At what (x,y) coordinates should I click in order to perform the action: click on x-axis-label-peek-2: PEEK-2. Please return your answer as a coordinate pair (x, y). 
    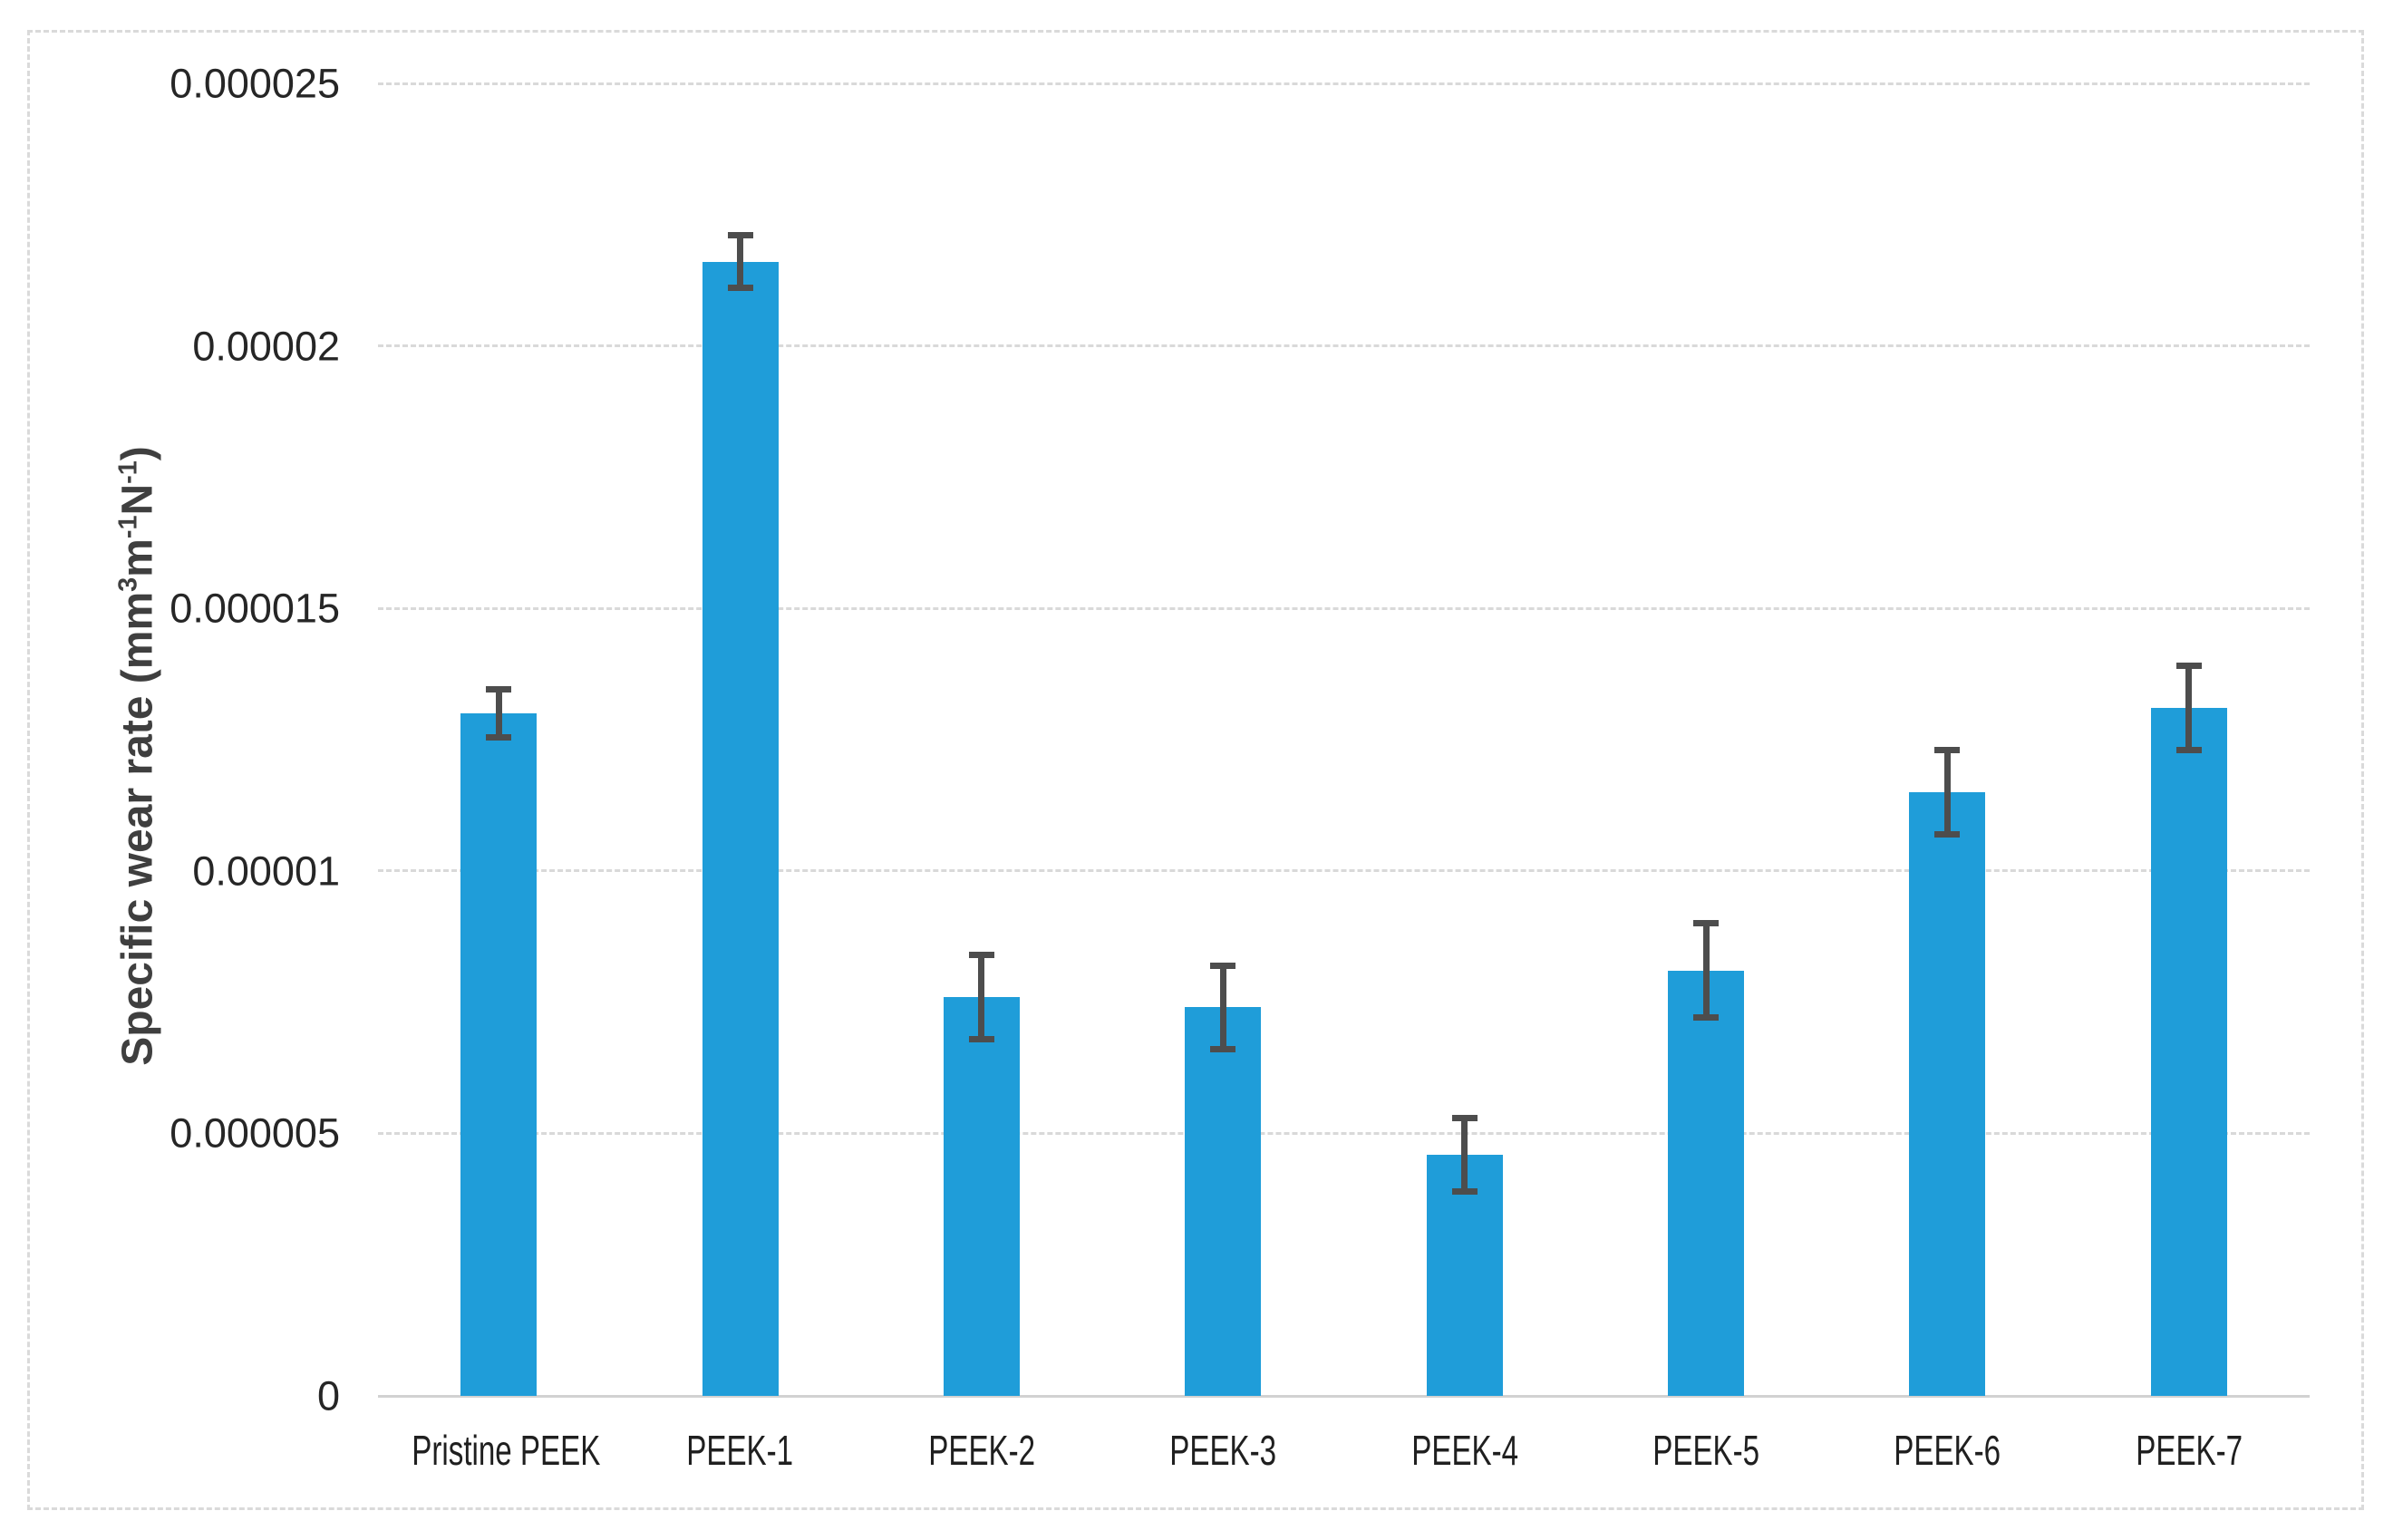
    Looking at the image, I should click on (982, 1450).